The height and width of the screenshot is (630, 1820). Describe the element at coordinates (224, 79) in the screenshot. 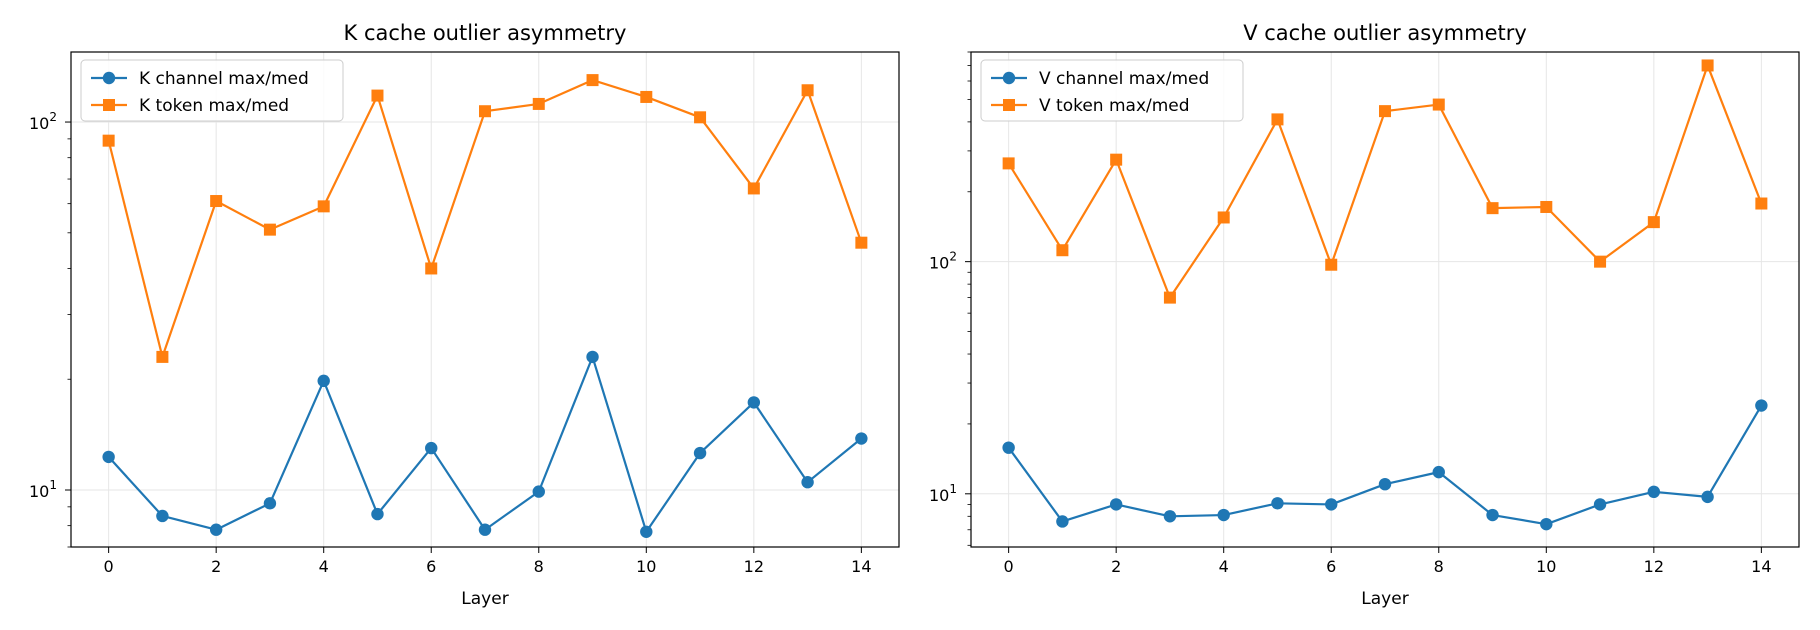

I see `legend-label: K channel max/med` at that location.